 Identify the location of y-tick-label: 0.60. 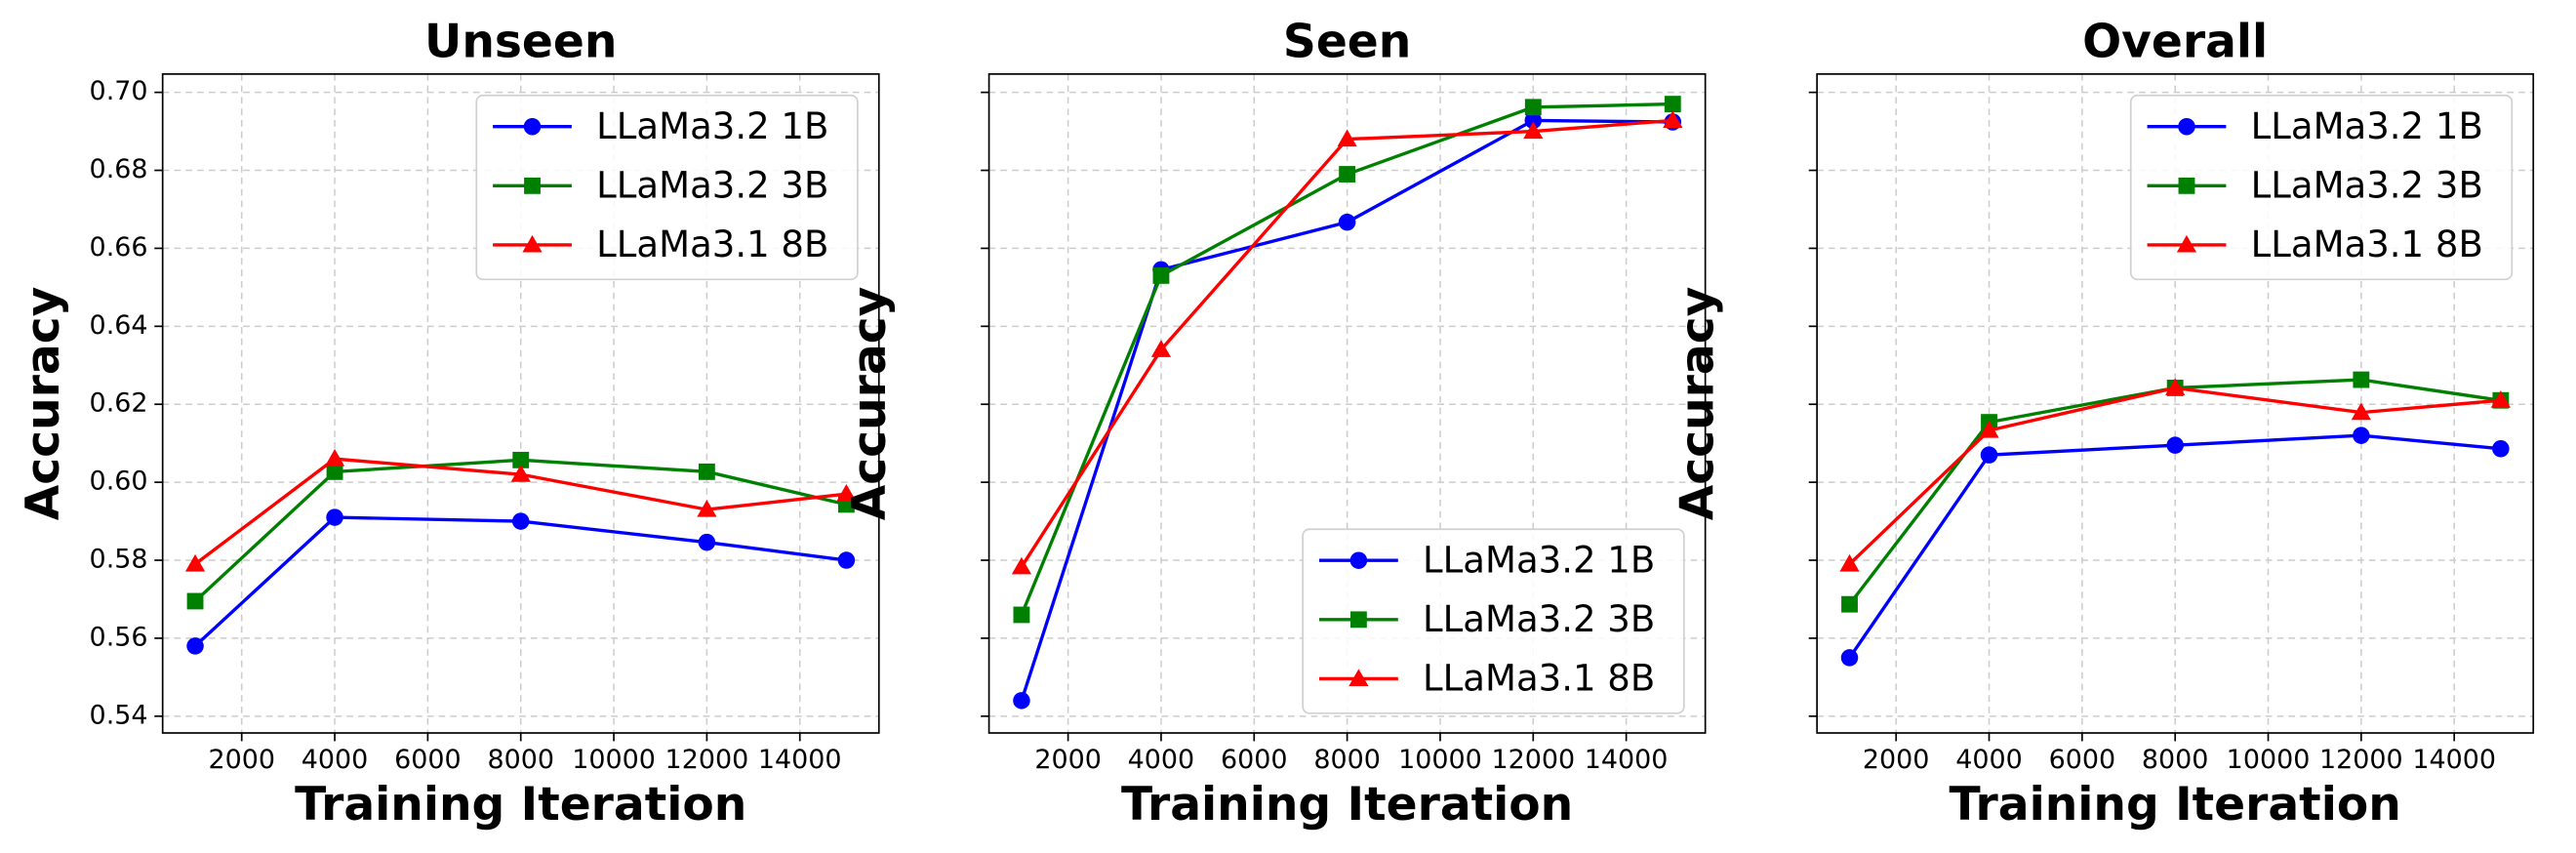
(119, 482).